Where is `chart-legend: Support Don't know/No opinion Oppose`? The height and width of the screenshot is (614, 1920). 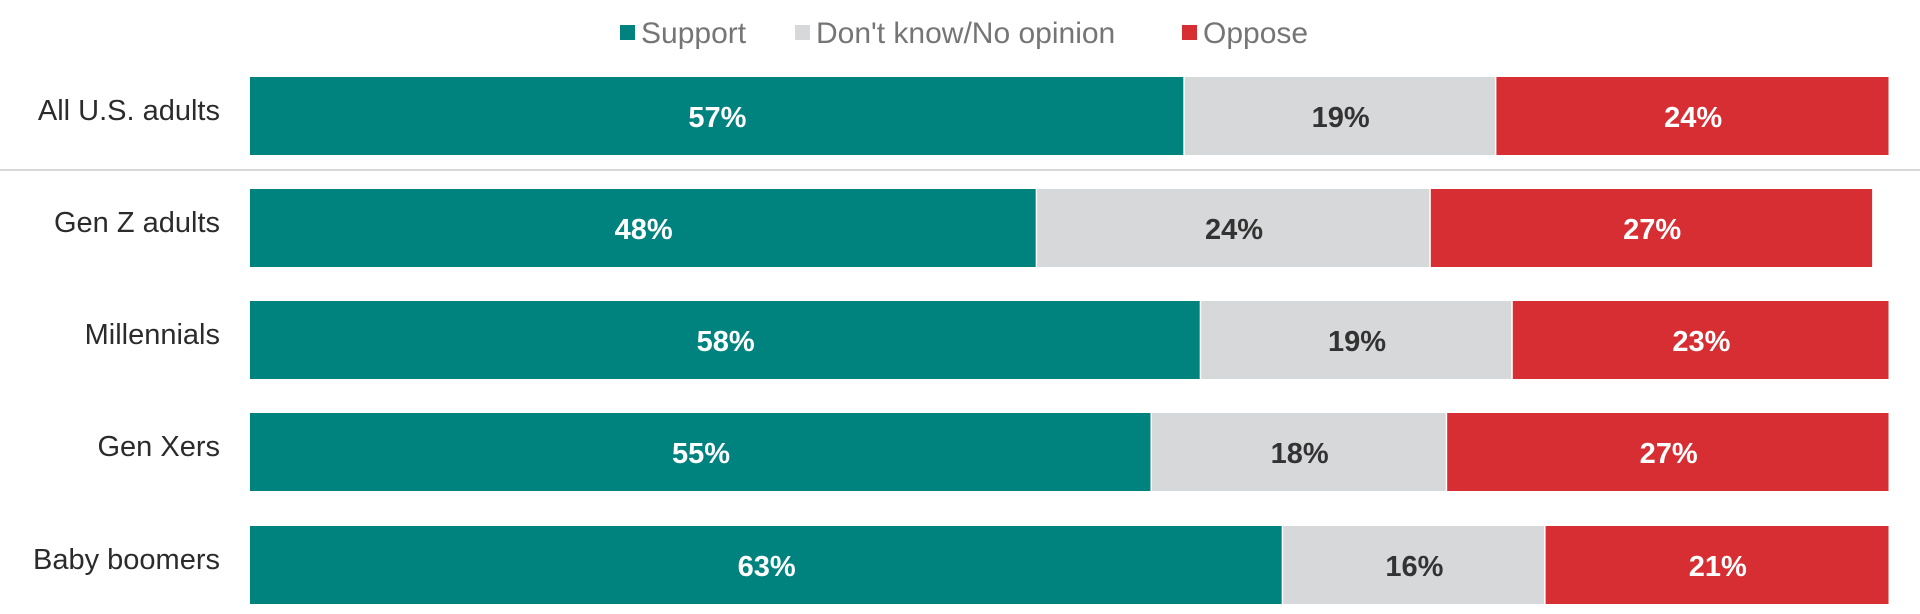
chart-legend: Support Don't know/No opinion Oppose is located at coordinates (964, 33).